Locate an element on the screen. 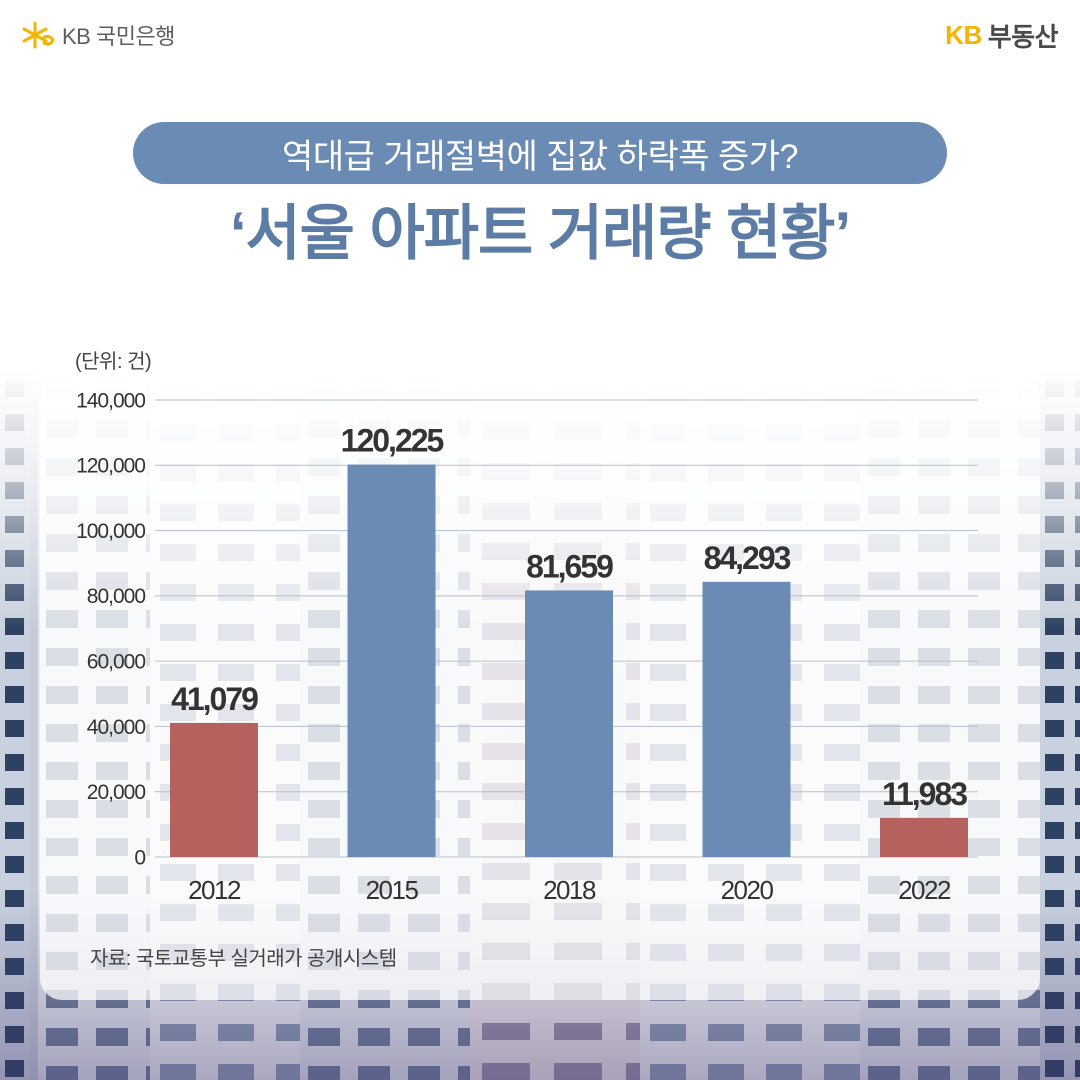 The height and width of the screenshot is (1080, 1080). subtitle-text: 역대급 거래절벽에 집값 하락폭 증가? is located at coordinates (540, 156).